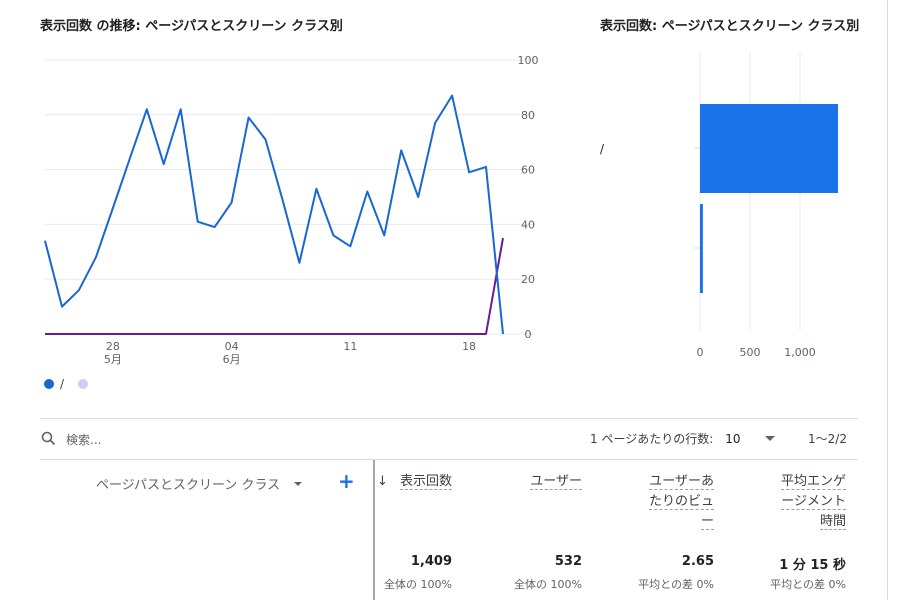 This screenshot has height=600, width=900. Describe the element at coordinates (813, 502) in the screenshot. I see `column-header-label: ージメント` at that location.